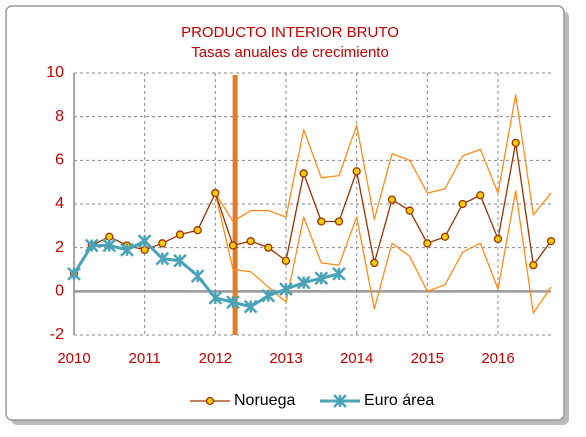  Describe the element at coordinates (399, 400) in the screenshot. I see `legend-label: Euro área` at that location.